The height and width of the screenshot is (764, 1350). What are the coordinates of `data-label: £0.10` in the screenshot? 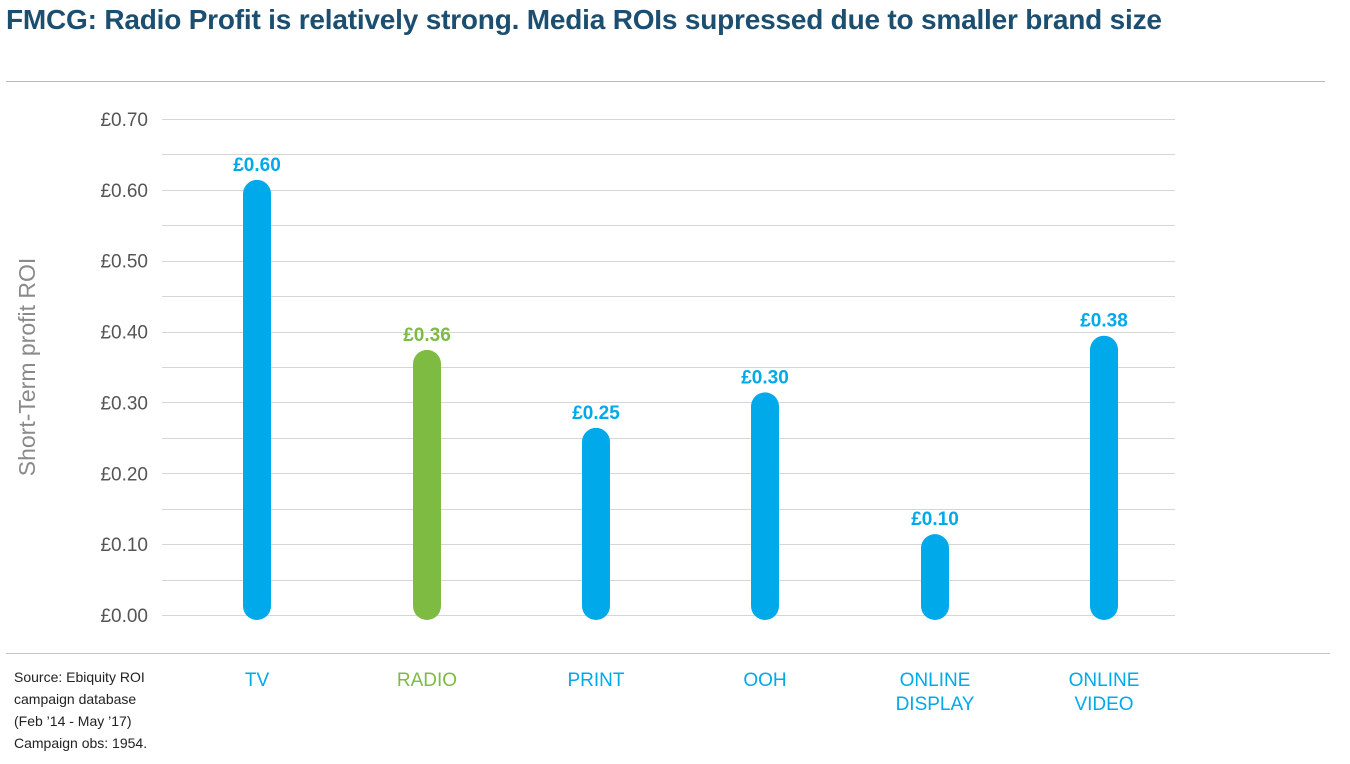 It's located at (935, 519).